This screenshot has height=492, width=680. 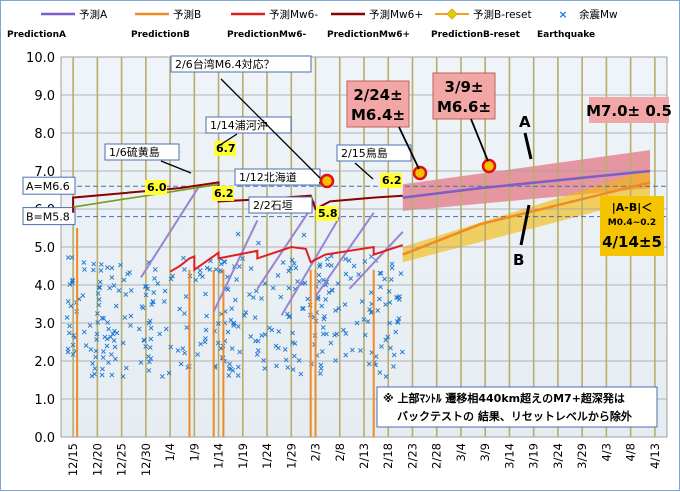 What do you see at coordinates (396, 14) in the screenshot?
I see `legend-label: 予測Mw6+` at bounding box center [396, 14].